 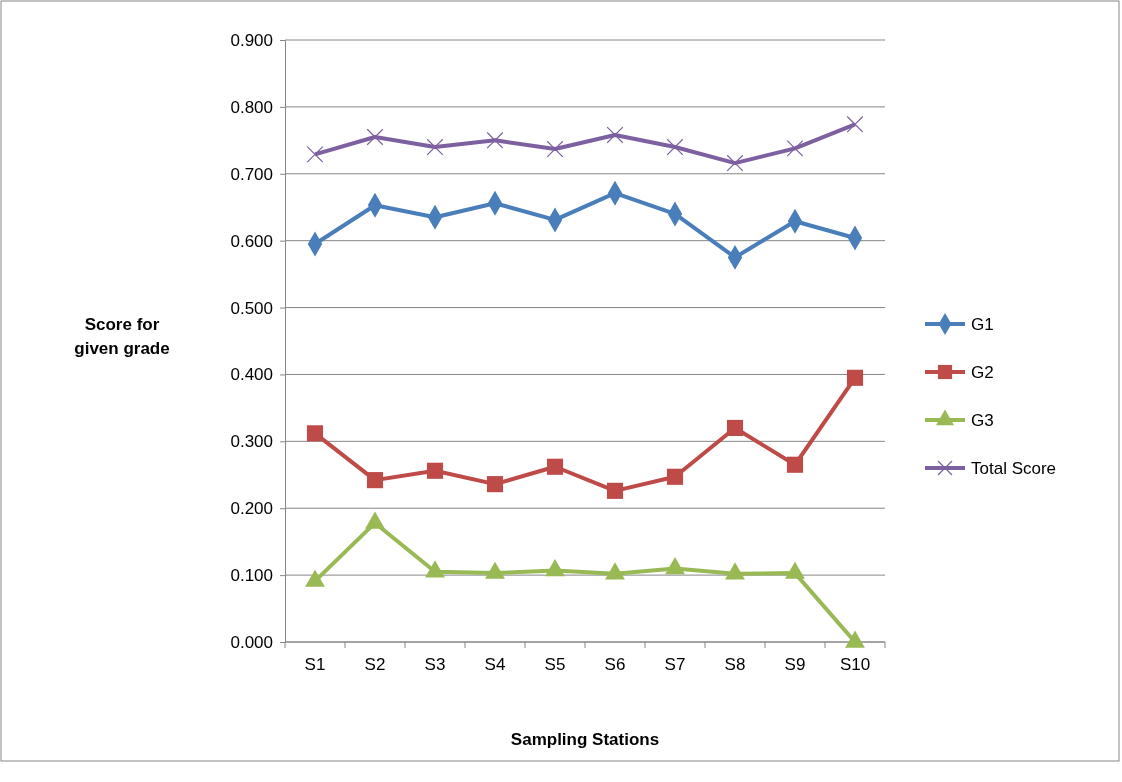 What do you see at coordinates (251, 174) in the screenshot?
I see `y-tick-label: 0.700` at bounding box center [251, 174].